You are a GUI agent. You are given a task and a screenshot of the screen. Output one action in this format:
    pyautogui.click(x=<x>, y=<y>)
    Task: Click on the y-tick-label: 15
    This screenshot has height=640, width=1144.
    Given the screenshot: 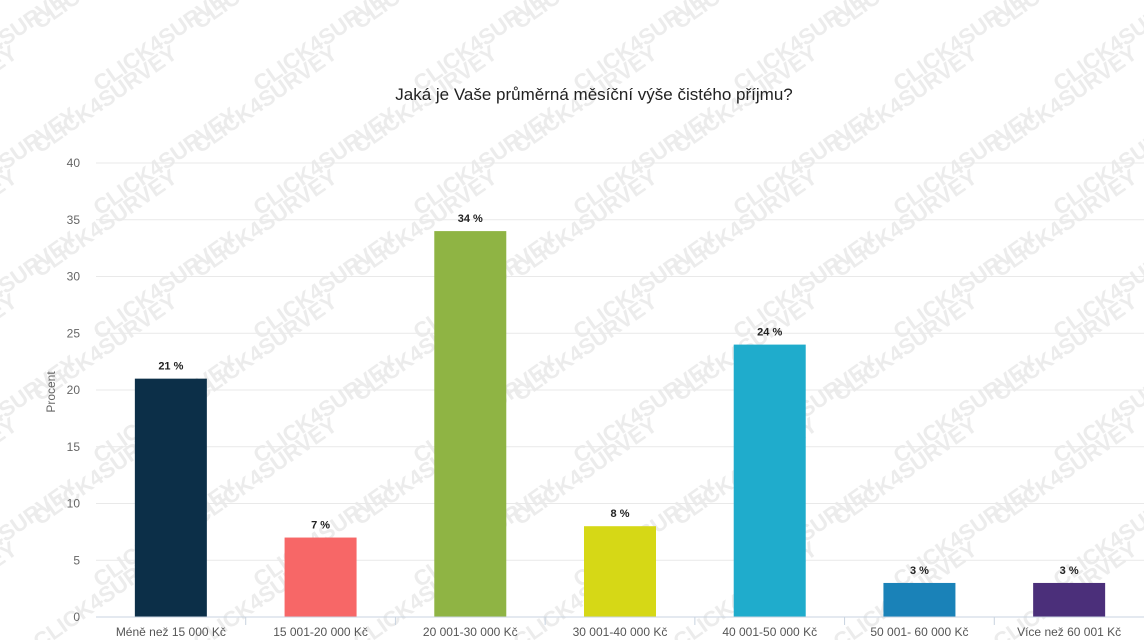 What is the action you would take?
    pyautogui.click(x=74, y=447)
    